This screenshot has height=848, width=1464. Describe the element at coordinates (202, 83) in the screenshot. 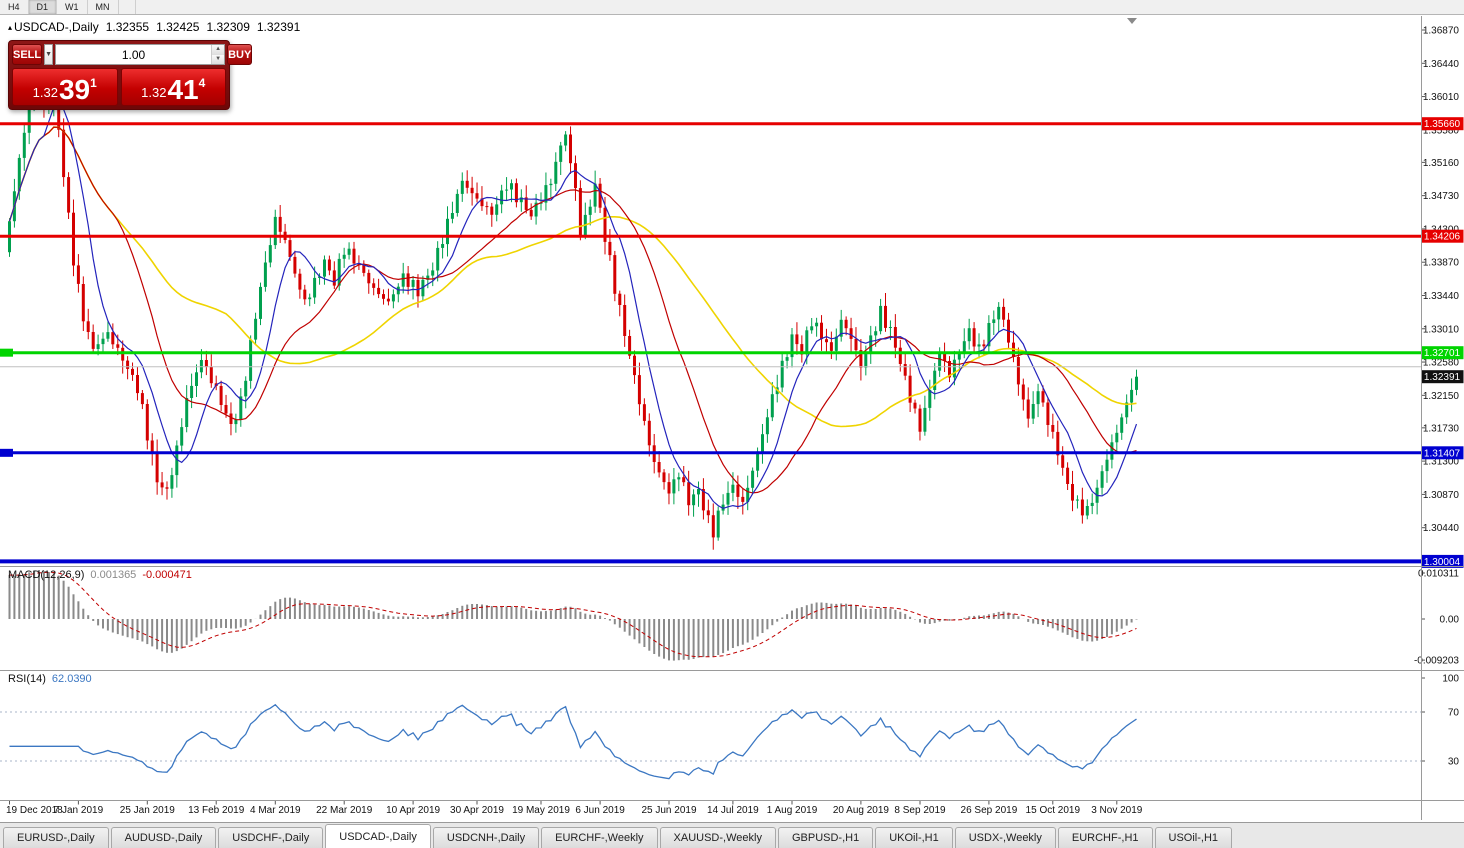

I see `buy-price-sup: 4` at that location.